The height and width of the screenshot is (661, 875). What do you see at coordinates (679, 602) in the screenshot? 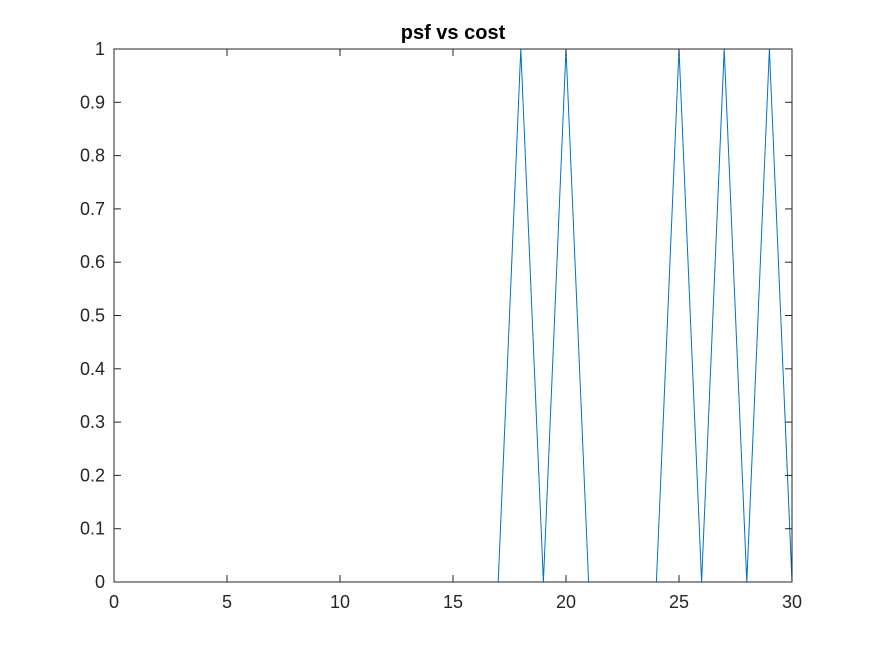
I see `x-tick-label: 25` at bounding box center [679, 602].